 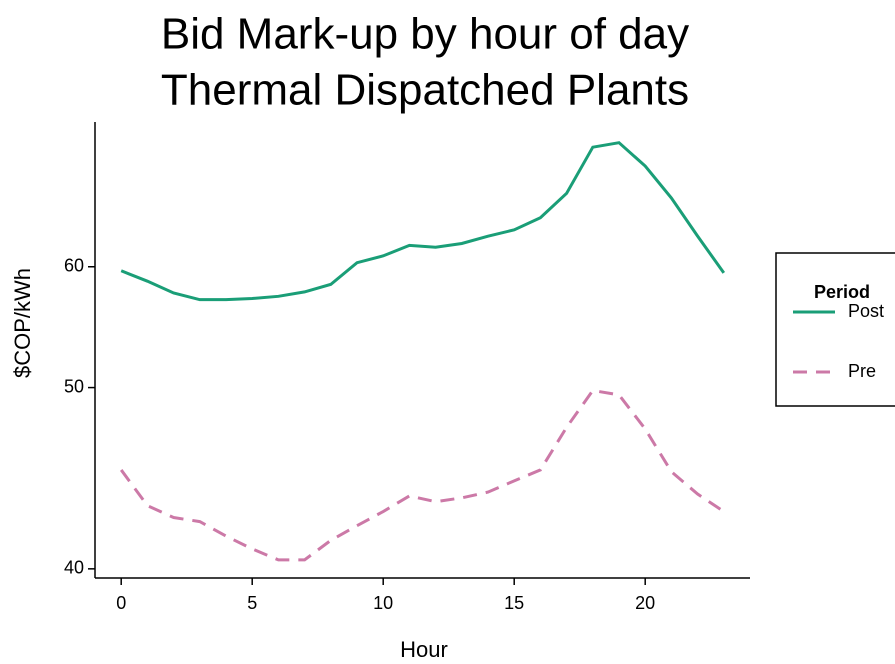 I want to click on chart-title: Bid Mark-up by hour of day, so click(x=425, y=34).